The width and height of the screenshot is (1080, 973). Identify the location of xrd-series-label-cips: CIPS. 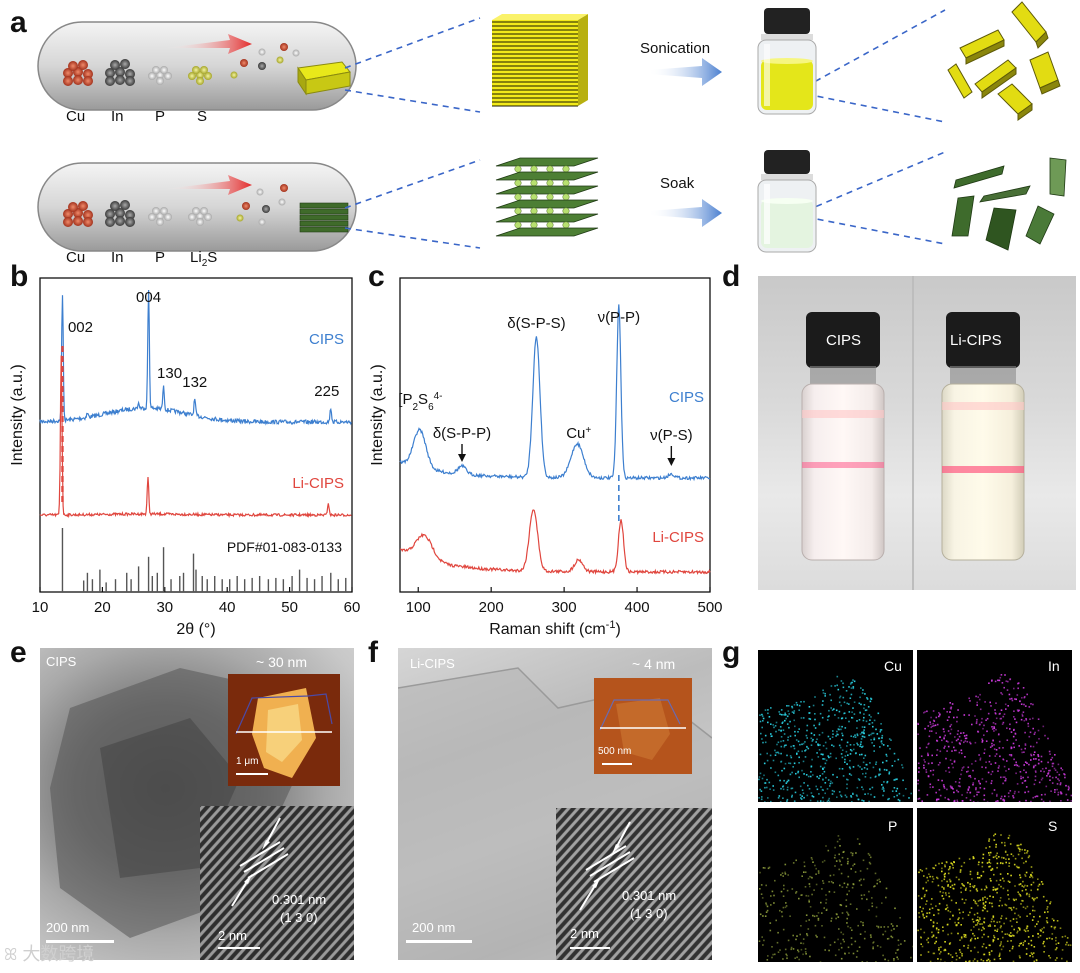
(326, 339).